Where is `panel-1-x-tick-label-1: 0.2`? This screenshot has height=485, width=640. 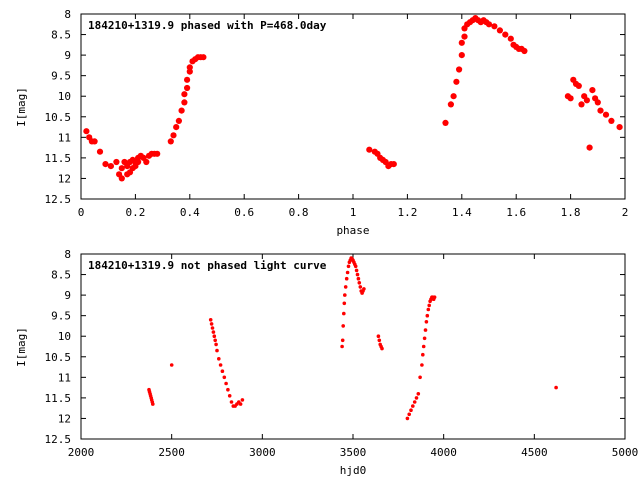 panel-1-x-tick-label-1: 0.2 is located at coordinates (135, 212).